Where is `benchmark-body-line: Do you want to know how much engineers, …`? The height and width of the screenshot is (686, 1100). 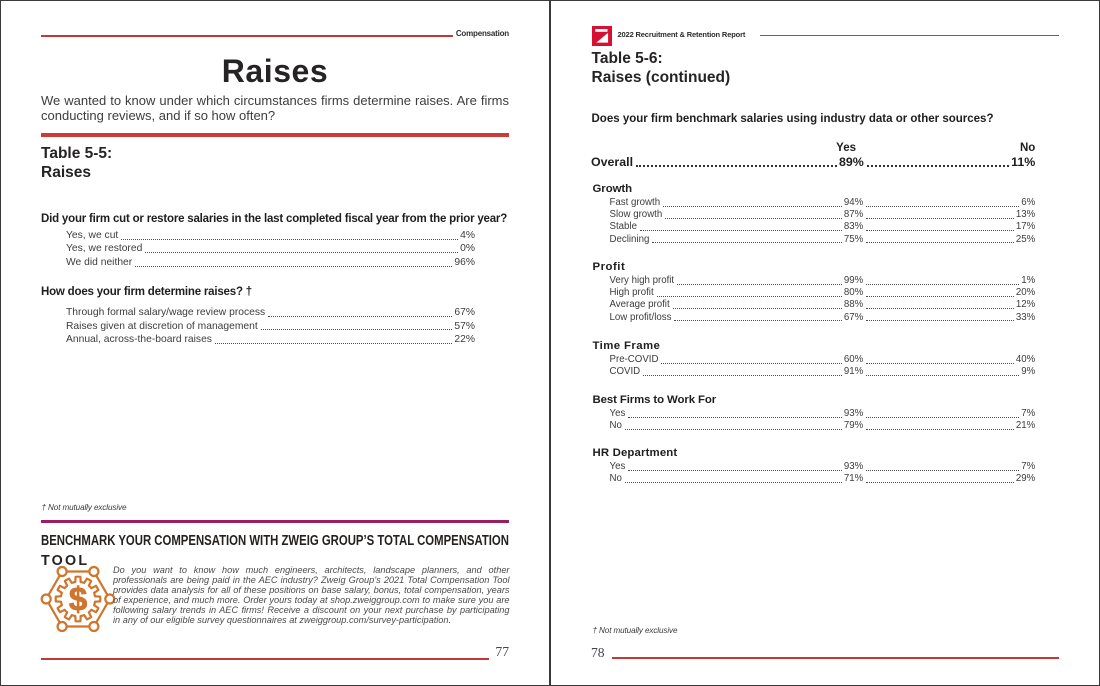 benchmark-body-line: Do you want to know how much engineers, … is located at coordinates (311, 569).